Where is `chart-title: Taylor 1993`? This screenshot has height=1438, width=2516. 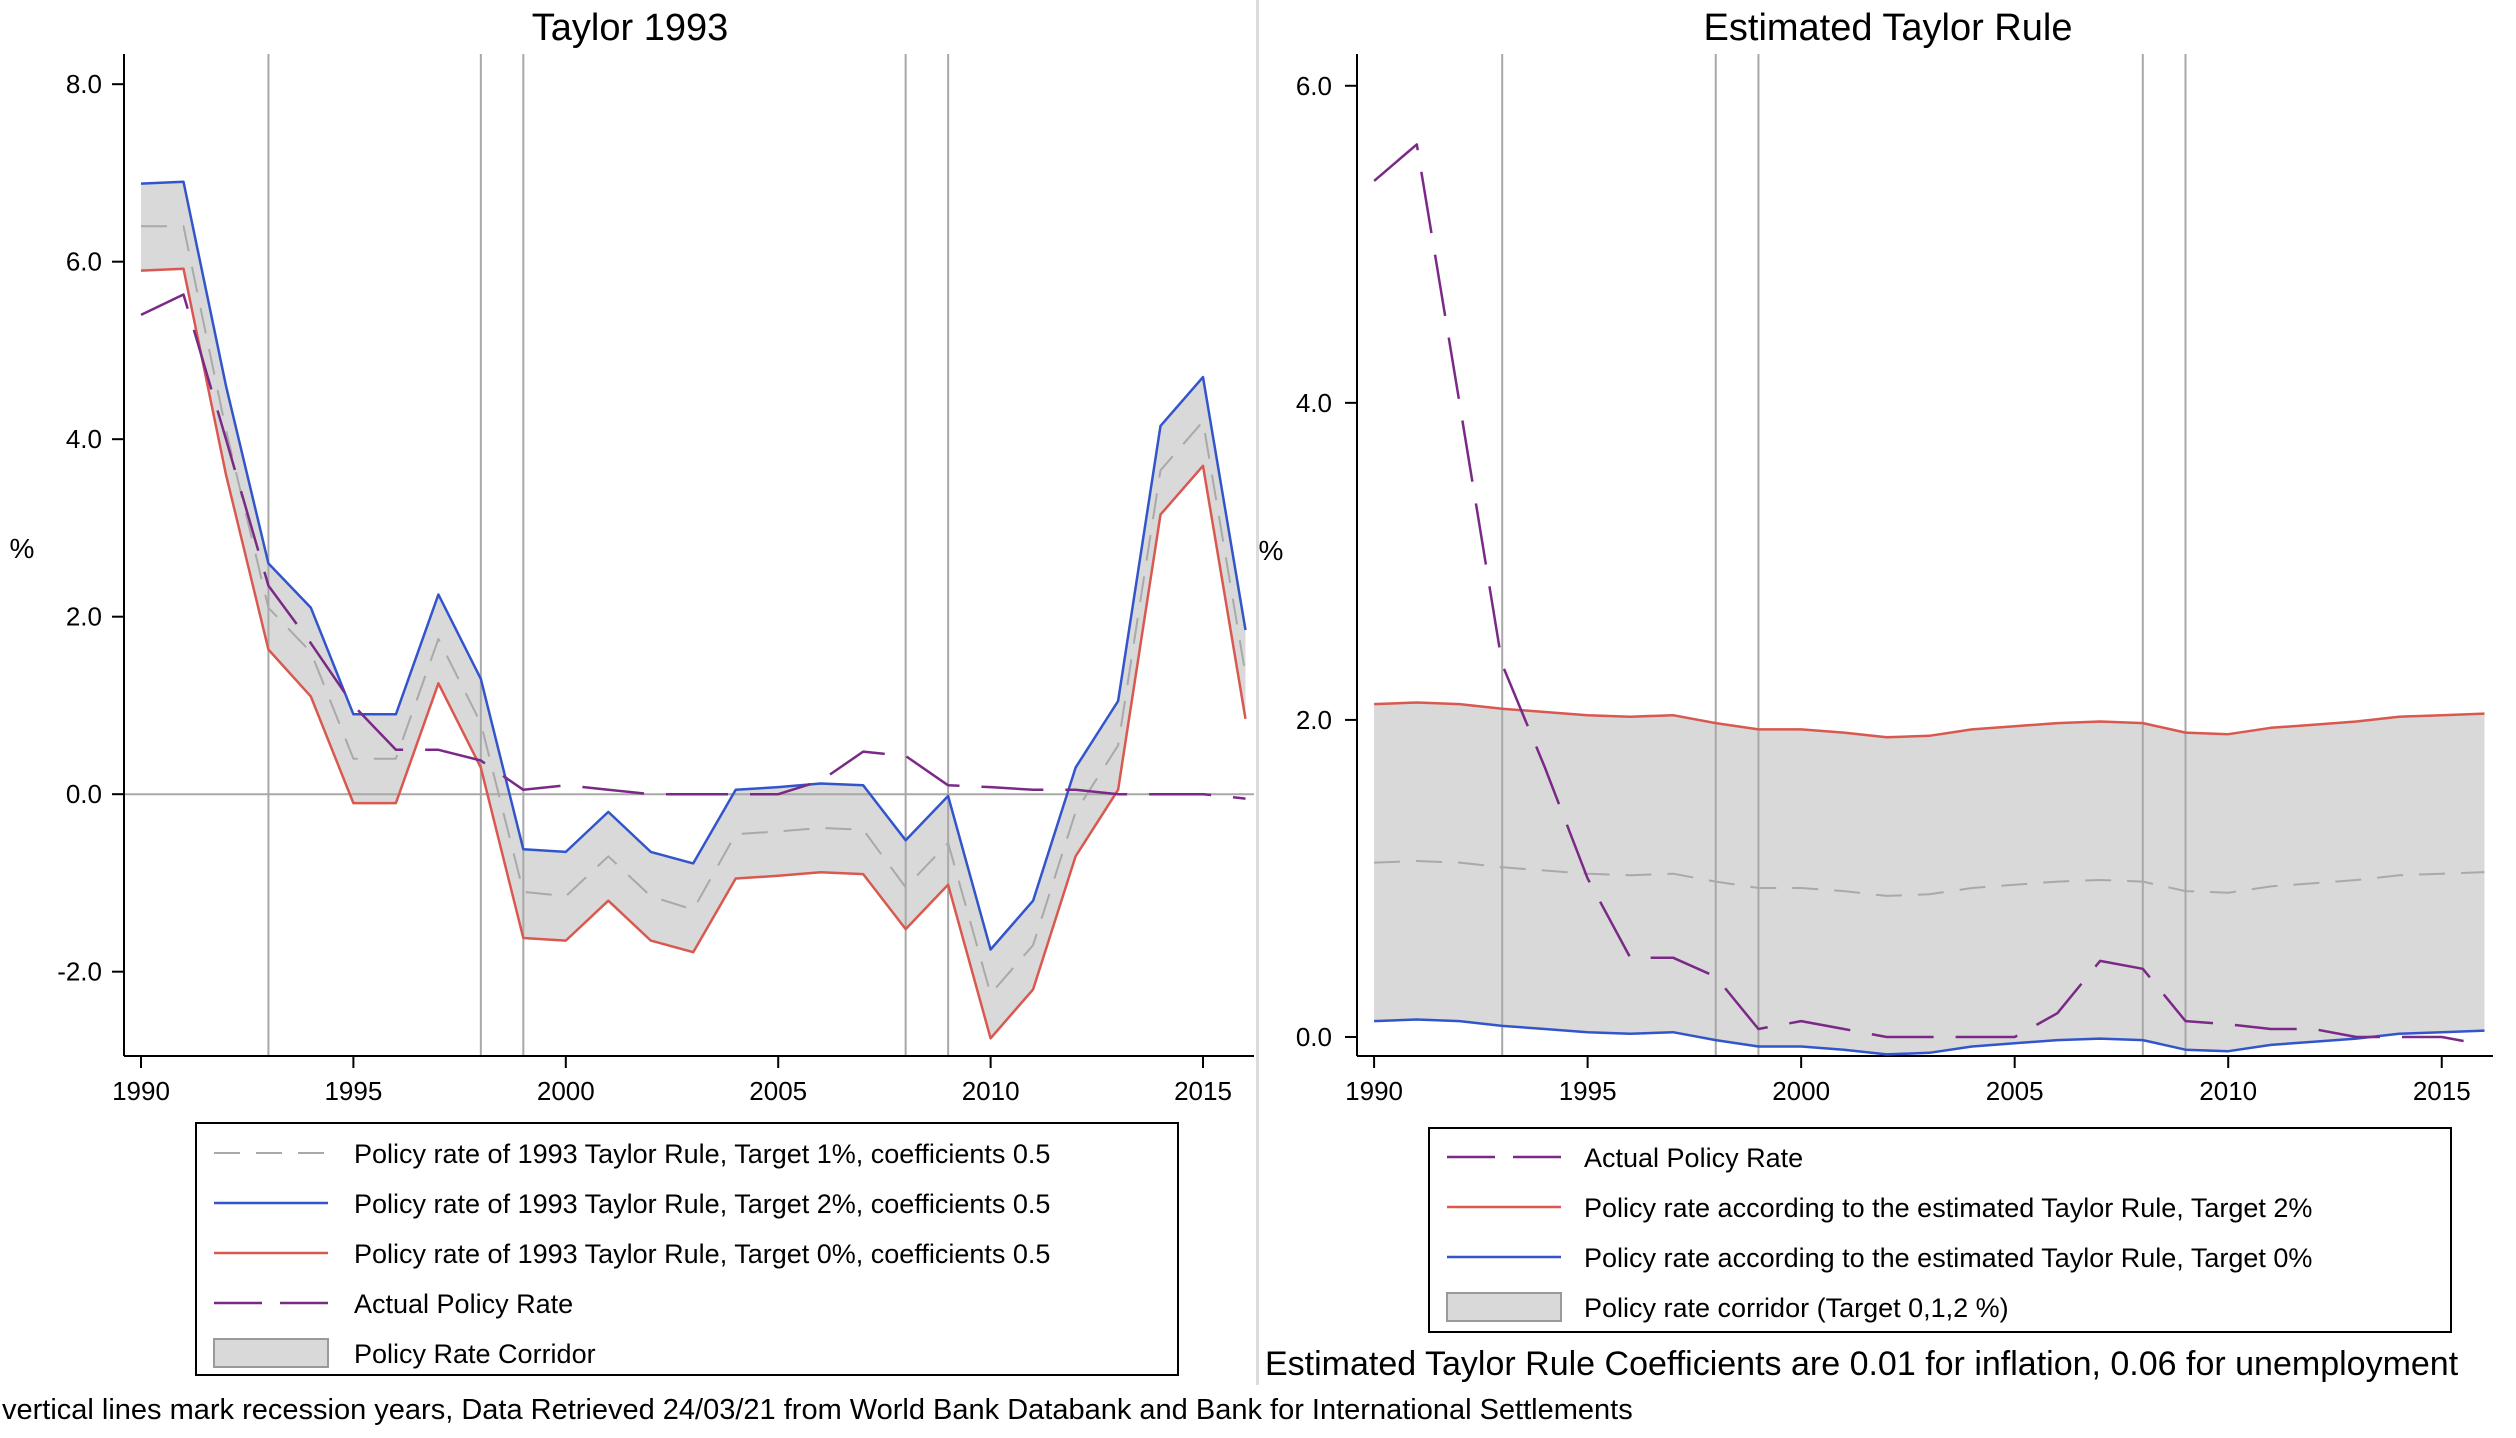 chart-title: Taylor 1993 is located at coordinates (630, 28).